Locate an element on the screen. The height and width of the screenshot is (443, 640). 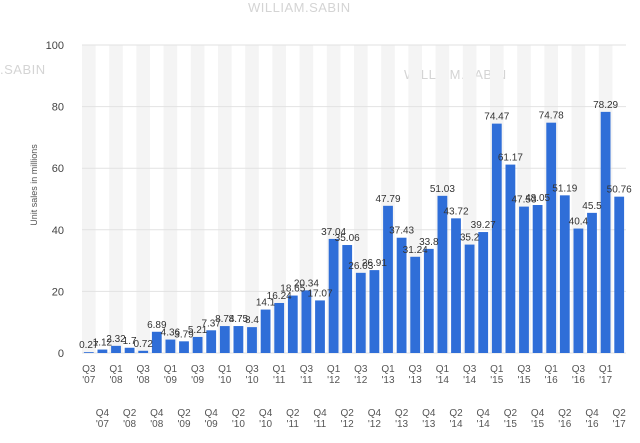
x-tick-label: Q3'16 is located at coordinates (579, 375).